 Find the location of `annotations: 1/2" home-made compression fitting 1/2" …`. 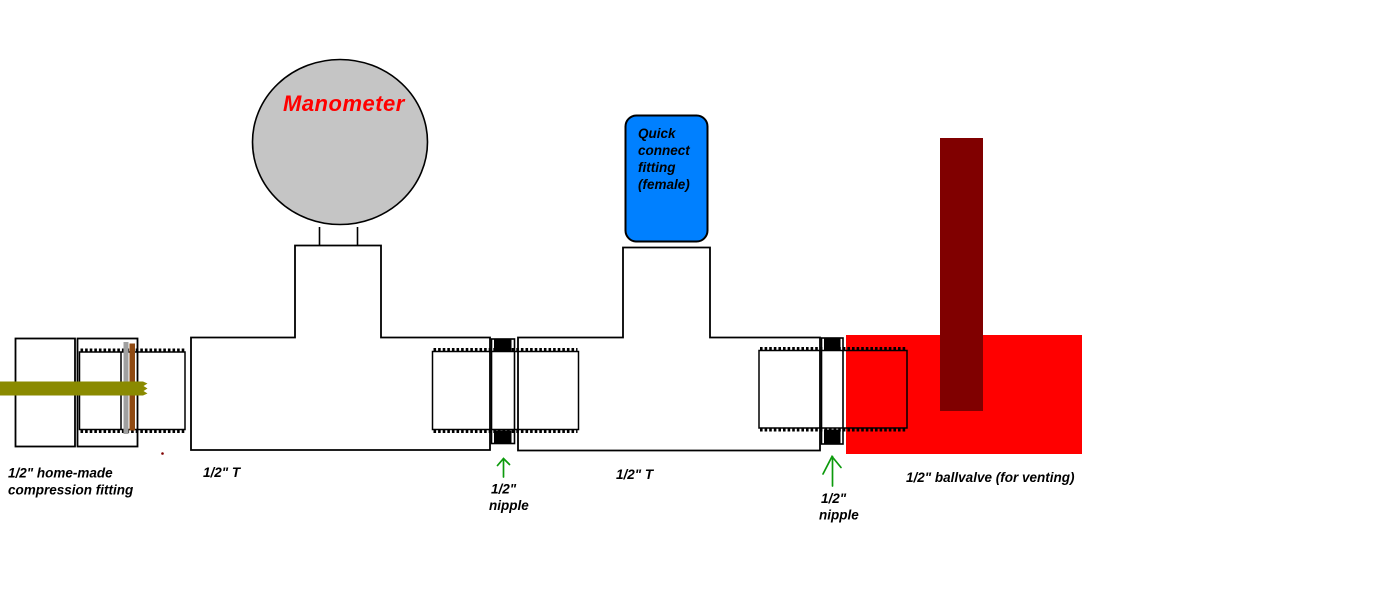

annotations: 1/2" home-made compression fitting 1/2" … is located at coordinates (541, 494).